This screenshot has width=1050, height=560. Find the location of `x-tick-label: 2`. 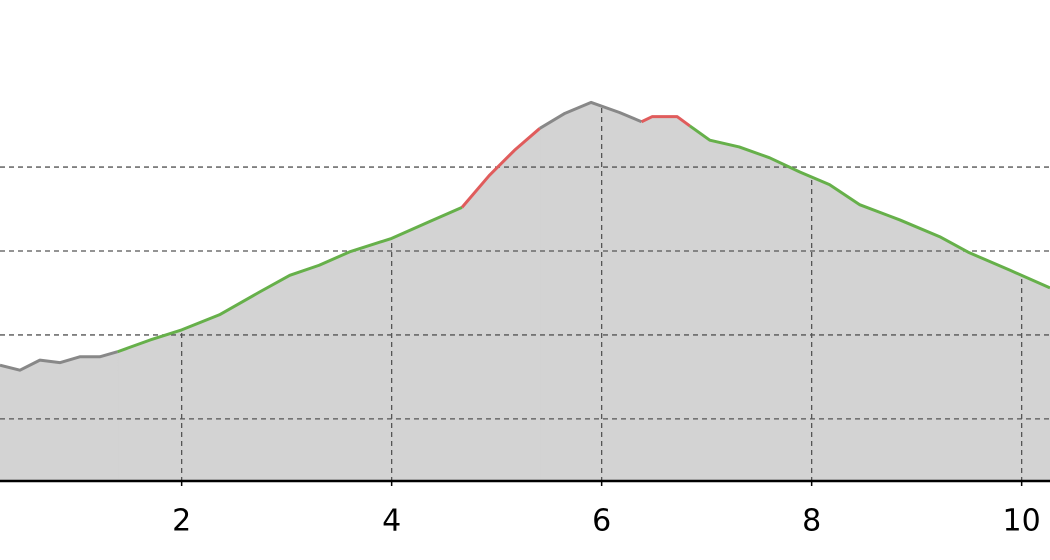

x-tick-label: 2 is located at coordinates (181, 521).